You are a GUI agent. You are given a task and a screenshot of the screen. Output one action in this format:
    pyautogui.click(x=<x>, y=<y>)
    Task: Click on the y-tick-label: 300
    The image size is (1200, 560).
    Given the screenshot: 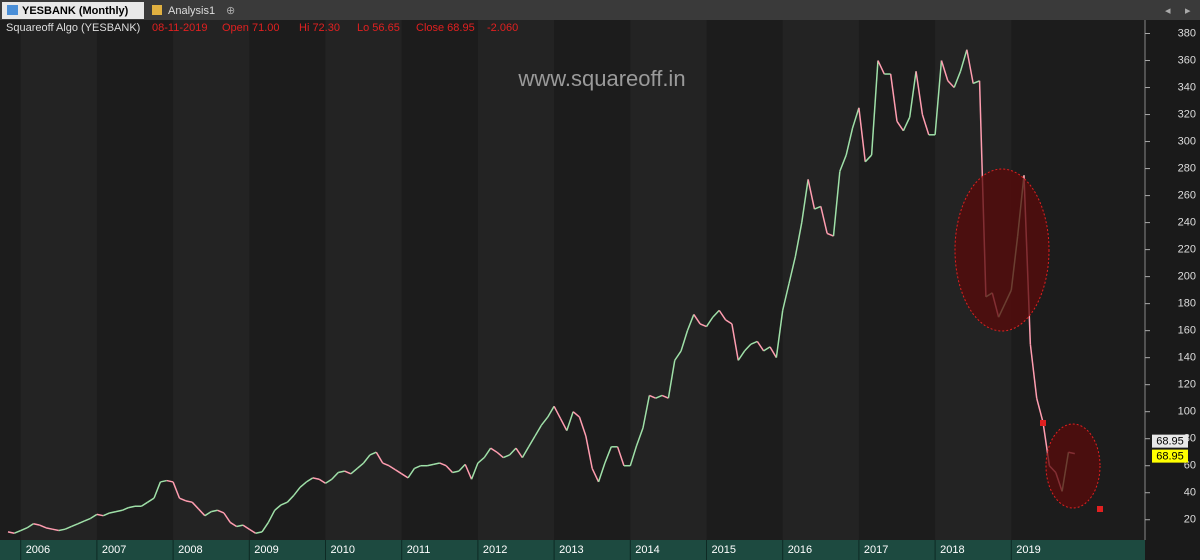 What is the action you would take?
    pyautogui.click(x=1187, y=141)
    